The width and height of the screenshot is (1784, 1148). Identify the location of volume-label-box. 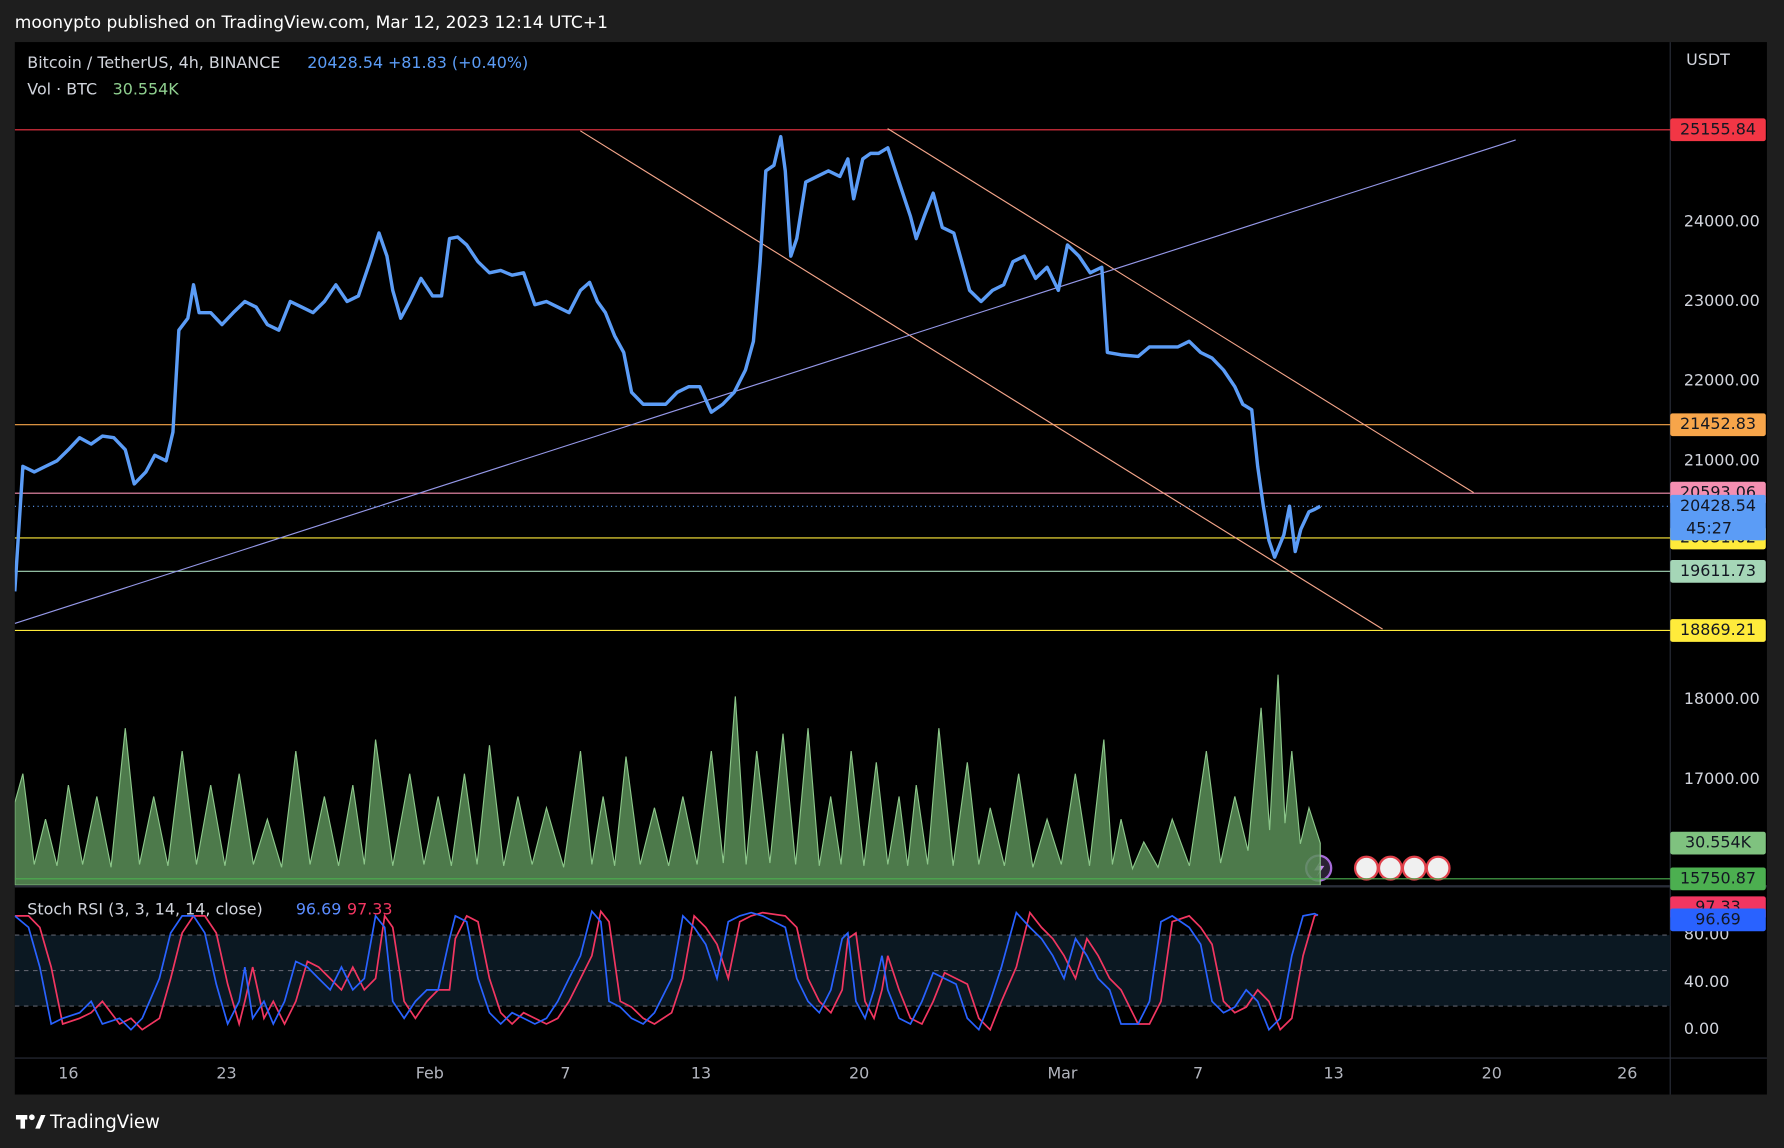
(1718, 843).